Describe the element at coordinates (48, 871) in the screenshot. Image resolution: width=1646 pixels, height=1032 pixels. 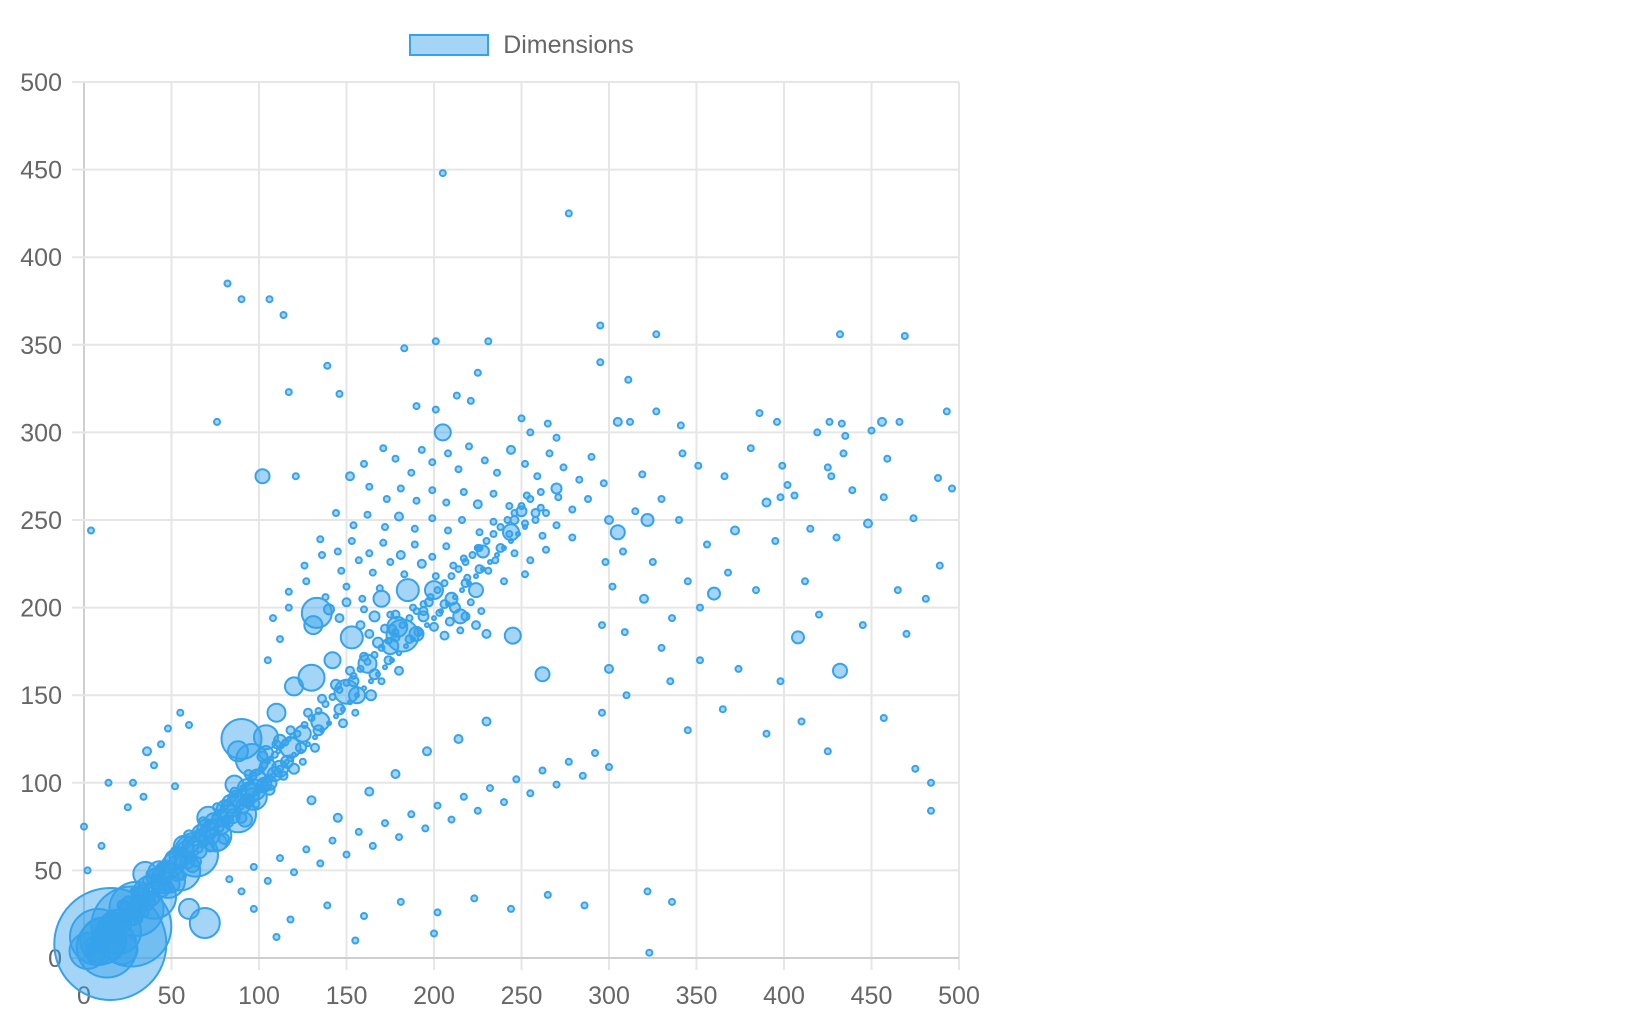
I see `y-tick-label: 50` at that location.